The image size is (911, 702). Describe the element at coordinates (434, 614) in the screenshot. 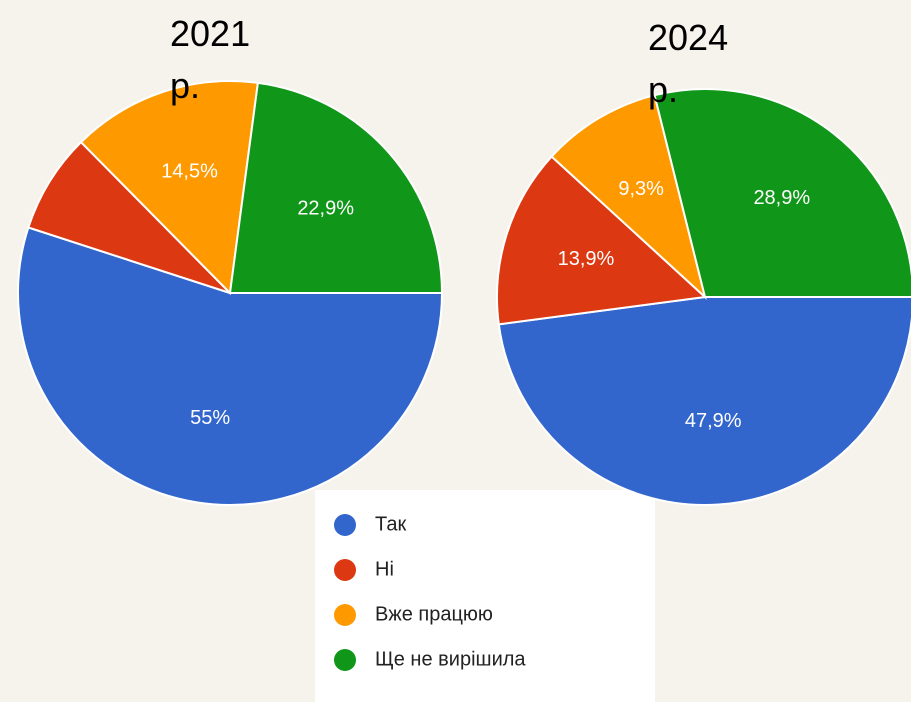

I see `legend-label: Вже працюю` at that location.